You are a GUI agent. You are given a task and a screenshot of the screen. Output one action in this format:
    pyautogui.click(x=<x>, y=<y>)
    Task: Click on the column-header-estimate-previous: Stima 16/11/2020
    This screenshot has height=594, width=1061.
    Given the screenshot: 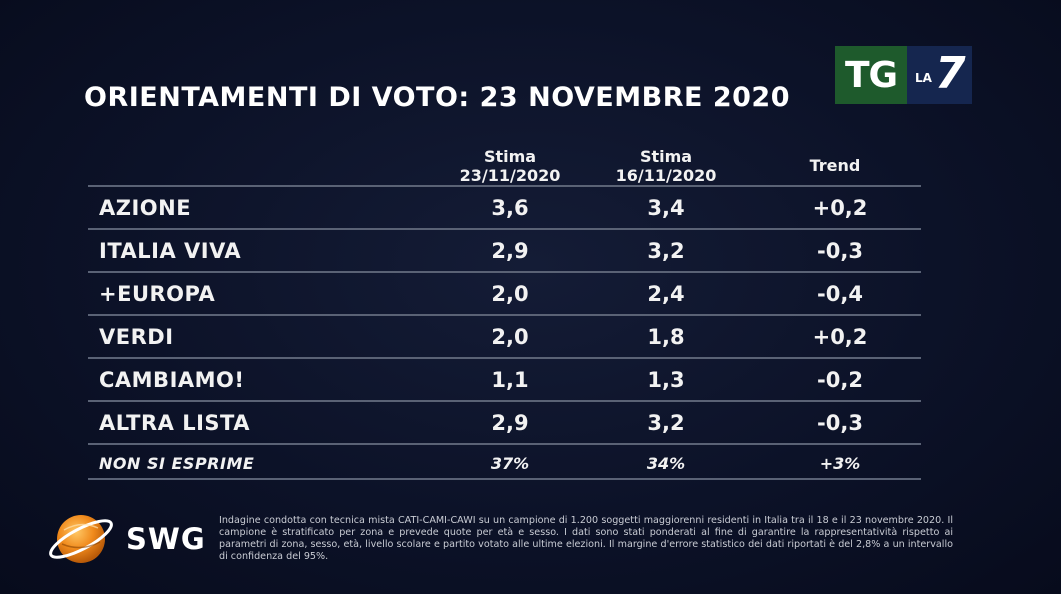 What is the action you would take?
    pyautogui.click(x=666, y=166)
    